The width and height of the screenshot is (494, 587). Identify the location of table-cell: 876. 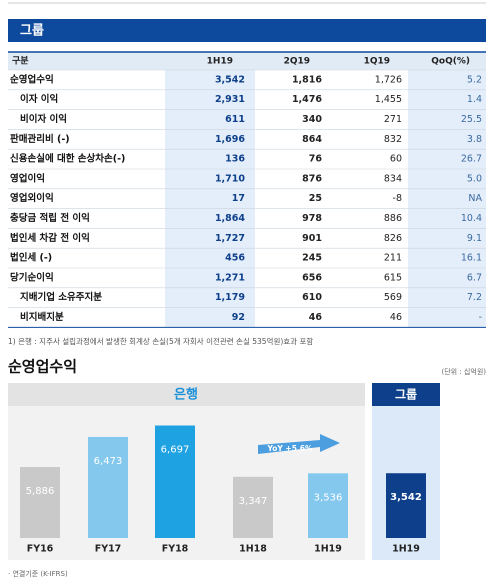
(312, 178).